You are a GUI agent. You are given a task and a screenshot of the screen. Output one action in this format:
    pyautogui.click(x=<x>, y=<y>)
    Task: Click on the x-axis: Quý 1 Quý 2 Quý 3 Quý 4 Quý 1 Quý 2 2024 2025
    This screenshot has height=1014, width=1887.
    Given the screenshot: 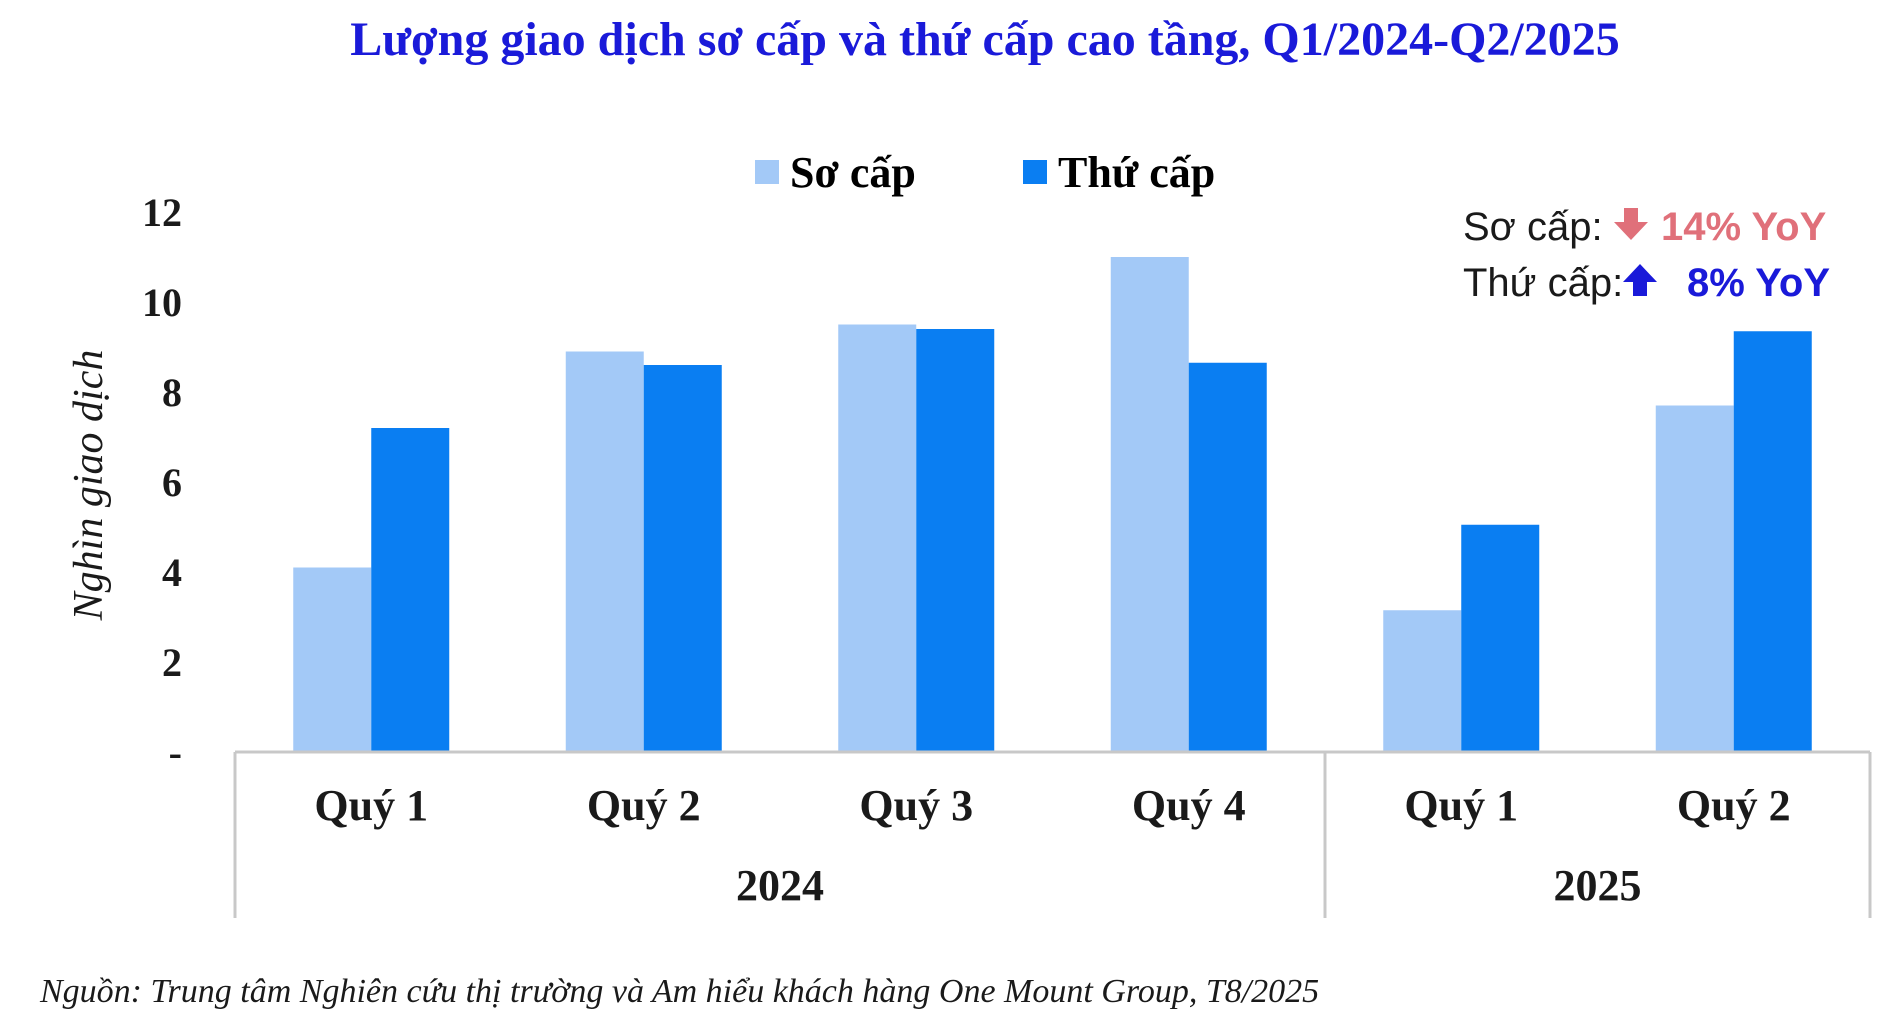 What is the action you would take?
    pyautogui.click(x=1052, y=834)
    